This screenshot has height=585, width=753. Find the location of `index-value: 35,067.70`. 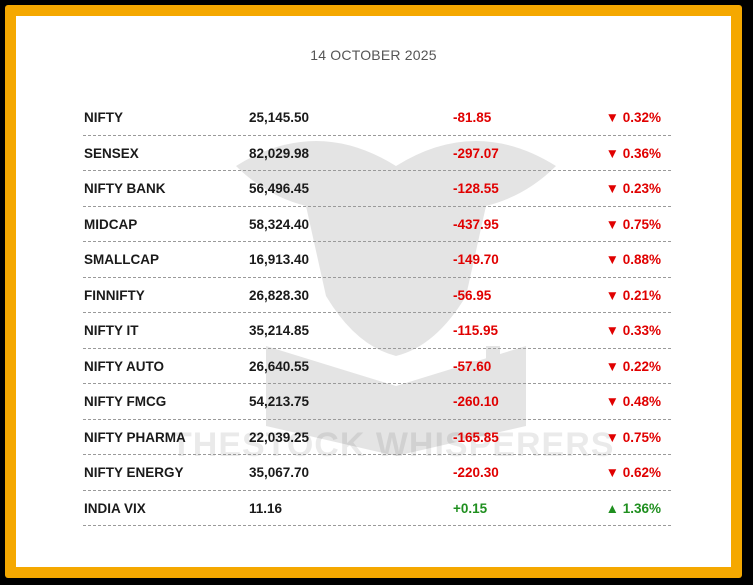

index-value: 35,067.70 is located at coordinates (279, 472).